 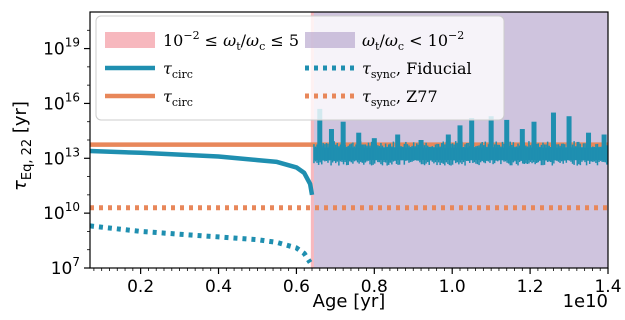 What do you see at coordinates (400, 98) in the screenshot?
I see `legend-label: τsync, Z77` at bounding box center [400, 98].